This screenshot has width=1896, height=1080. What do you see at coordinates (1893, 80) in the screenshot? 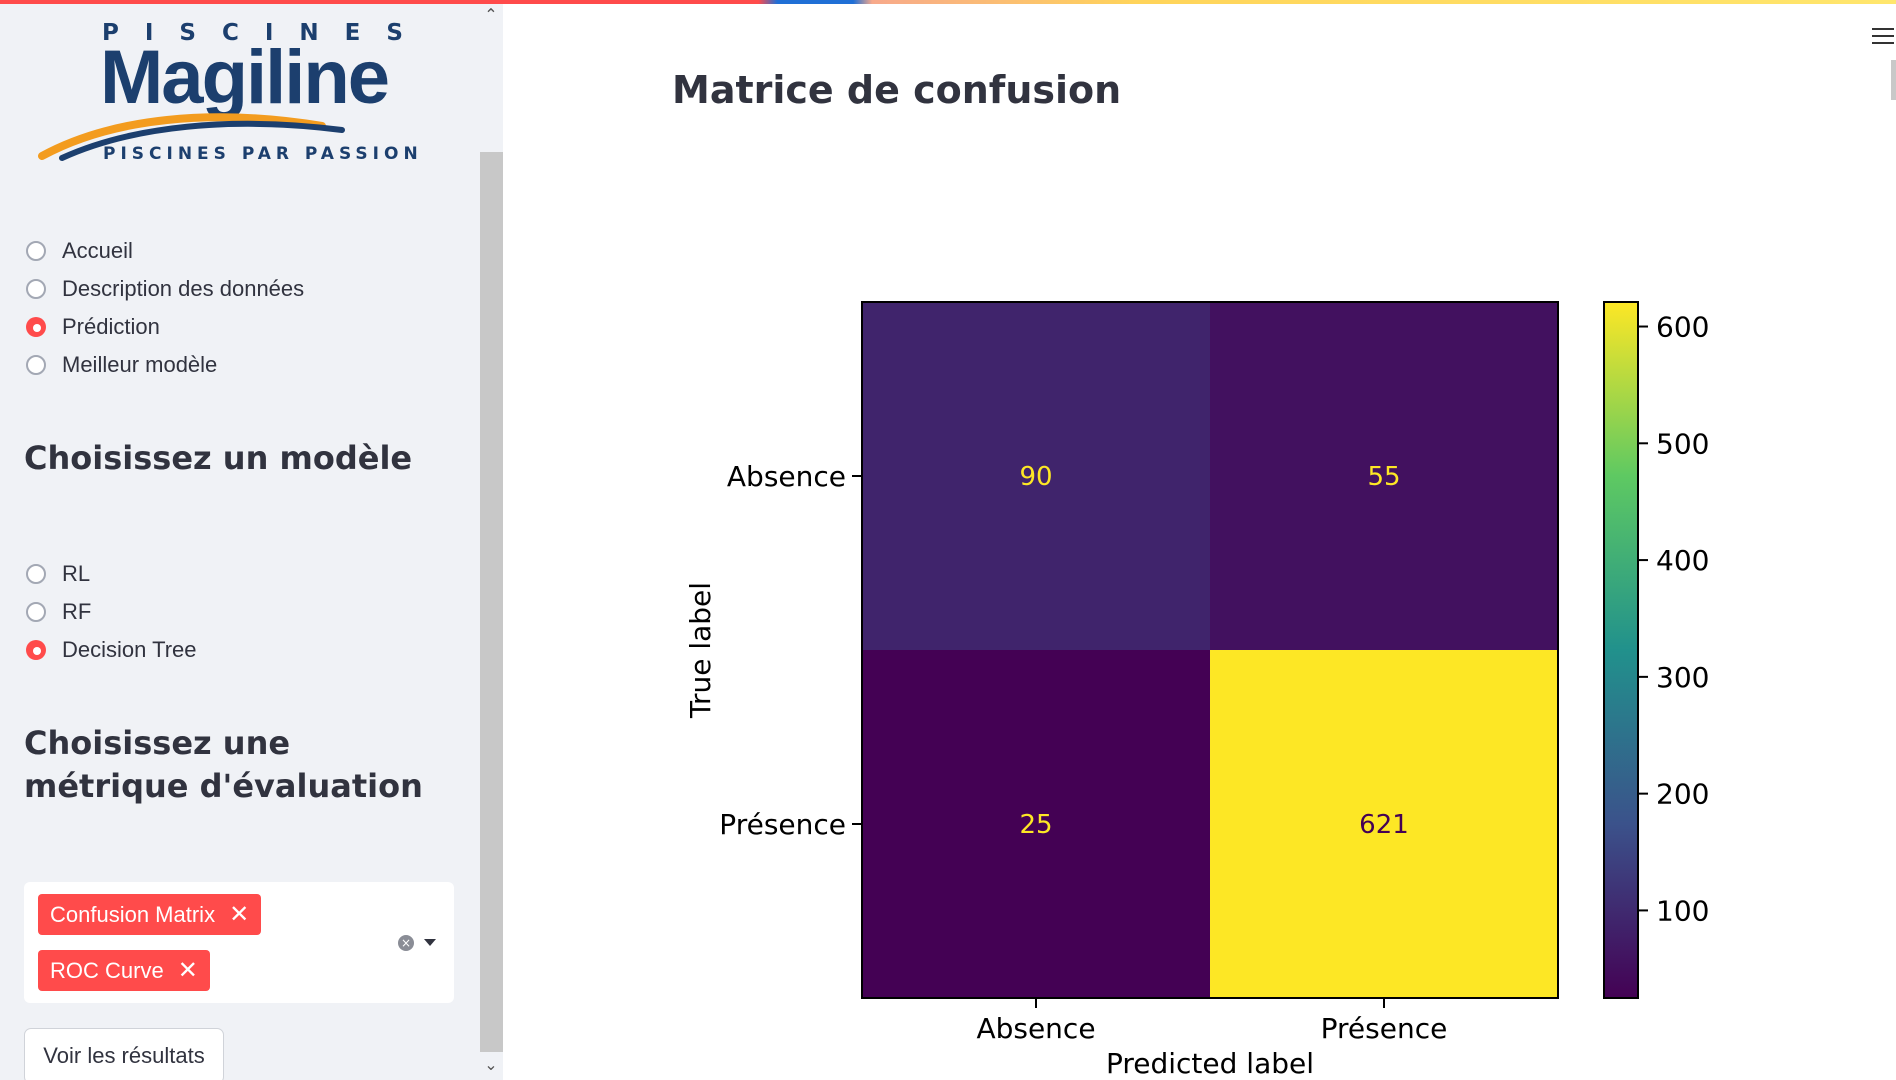
I see `main-scrollbar-thumb` at bounding box center [1893, 80].